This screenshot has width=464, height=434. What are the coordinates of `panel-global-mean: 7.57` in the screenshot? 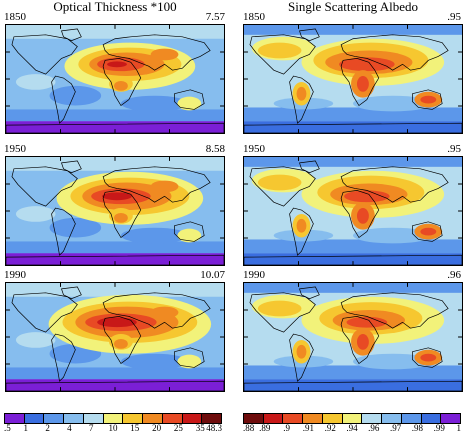 It's located at (215, 17).